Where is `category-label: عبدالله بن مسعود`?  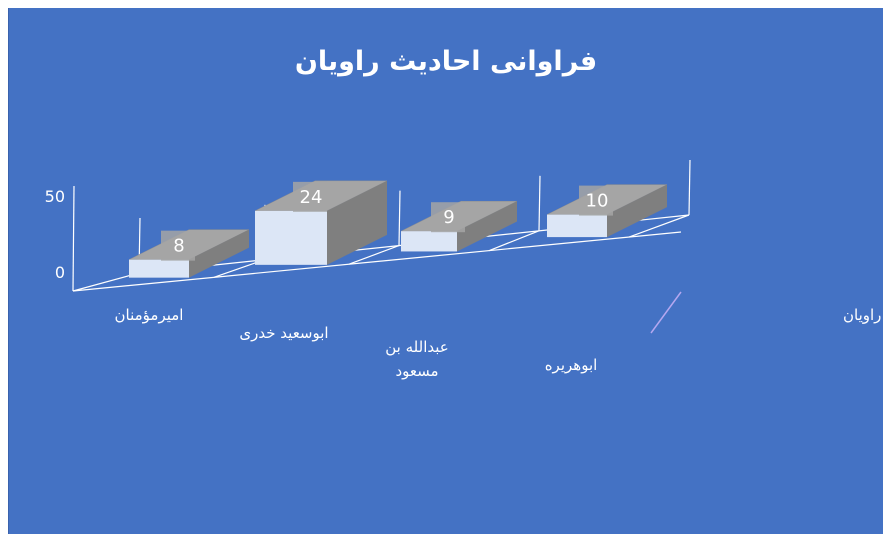 category-label: عبدالله بن مسعود is located at coordinates (416, 359).